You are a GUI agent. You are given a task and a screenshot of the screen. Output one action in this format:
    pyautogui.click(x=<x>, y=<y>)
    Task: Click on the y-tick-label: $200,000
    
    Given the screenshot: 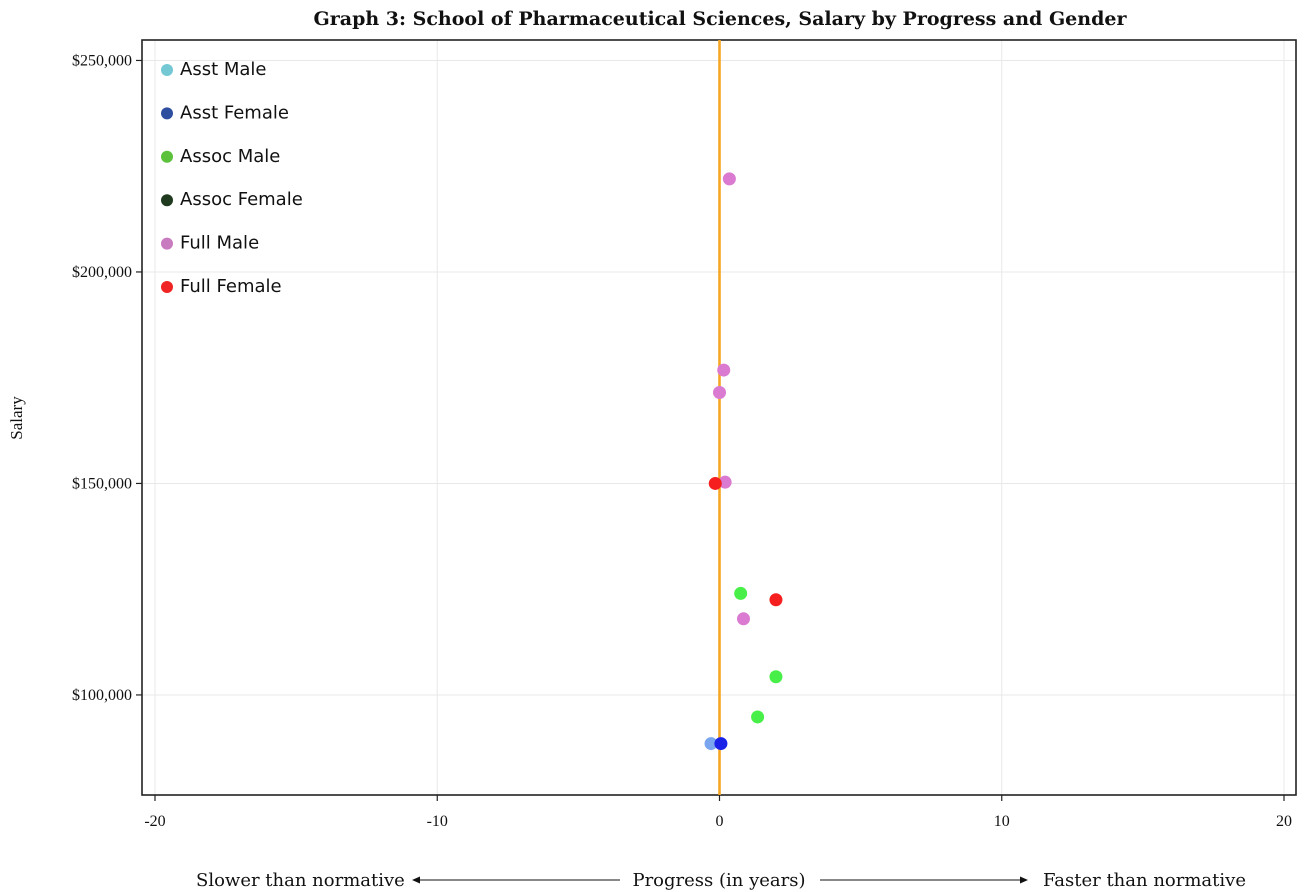 What is the action you would take?
    pyautogui.click(x=102, y=272)
    